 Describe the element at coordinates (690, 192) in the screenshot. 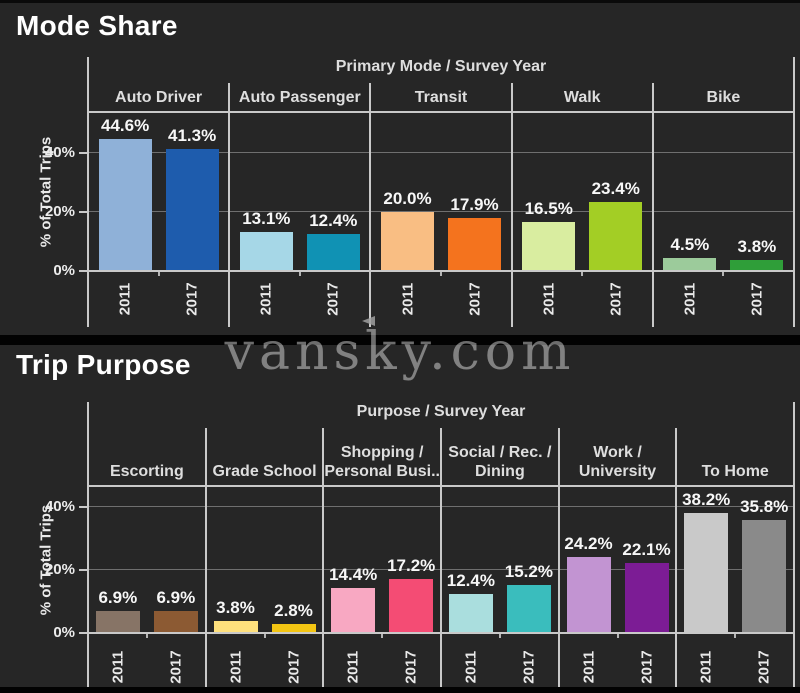

I see `bar-slot: 4.5%` at that location.